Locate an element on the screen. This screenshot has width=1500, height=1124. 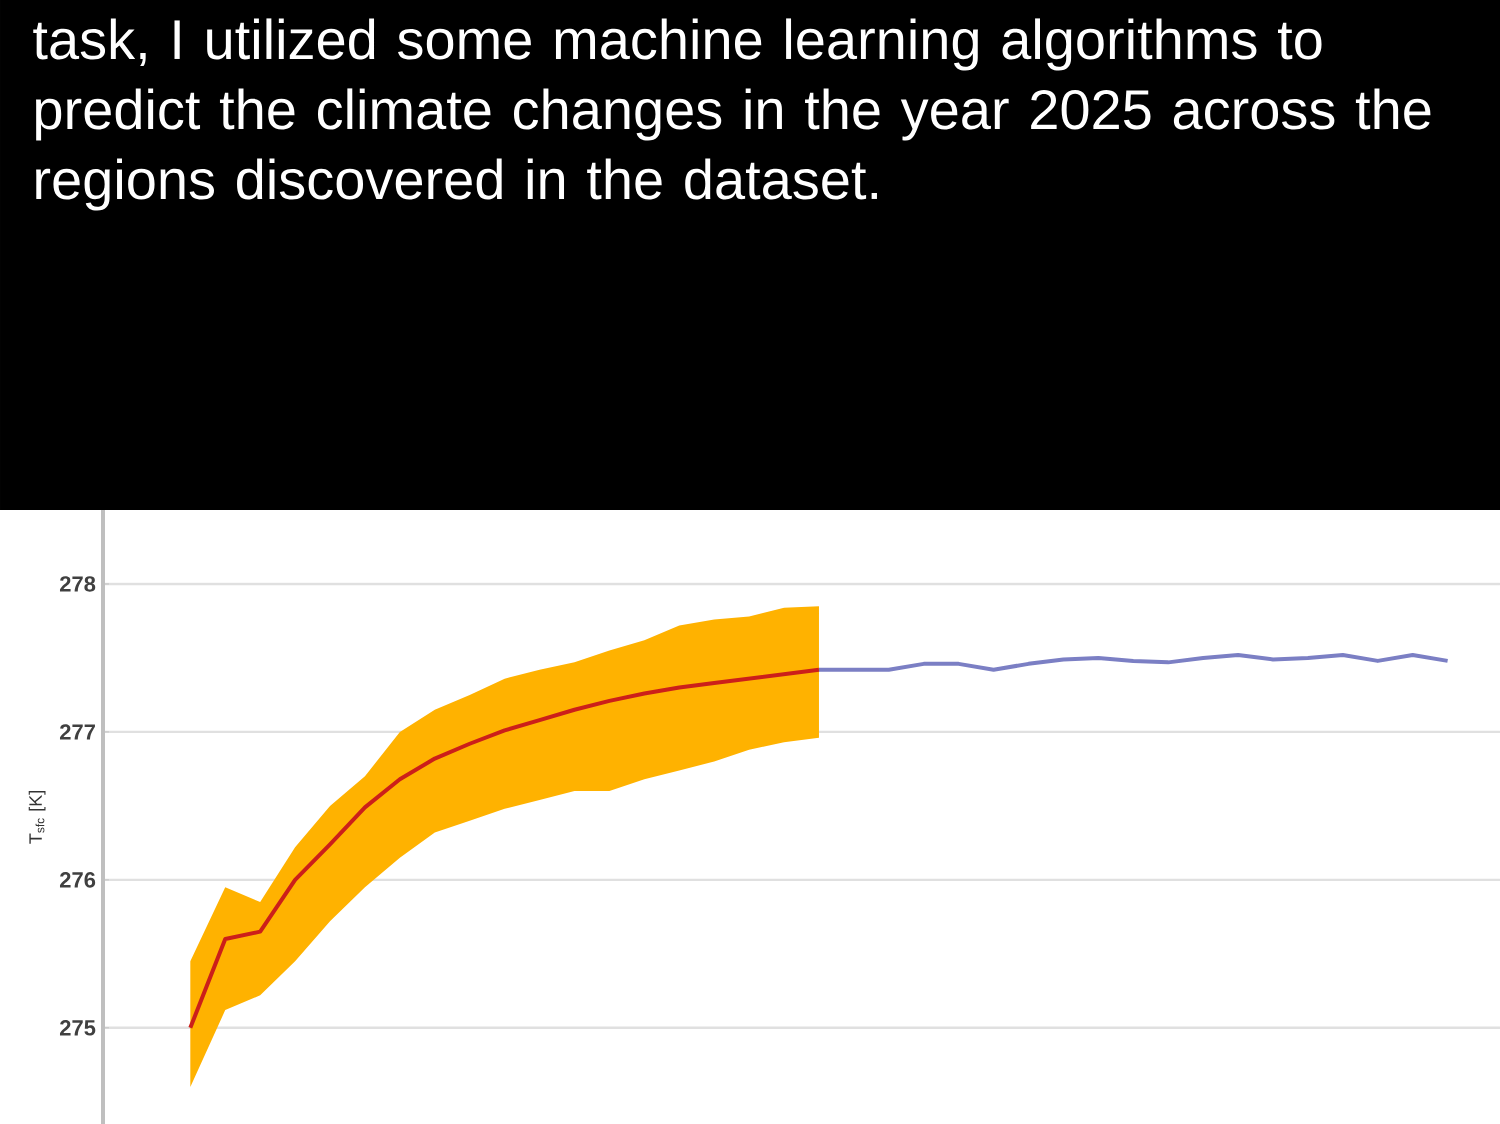
y-tick-label: 275 is located at coordinates (77, 1028).